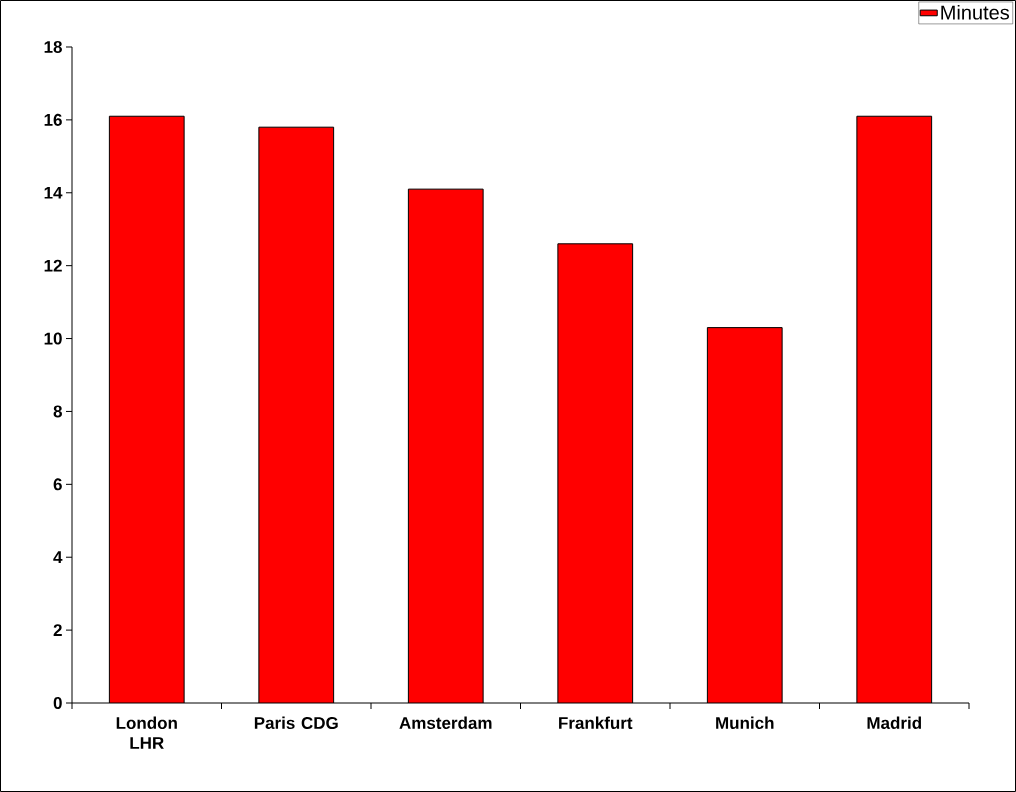 Image resolution: width=1016 pixels, height=792 pixels. Describe the element at coordinates (975, 12) in the screenshot. I see `legend-label: Minutes` at that location.